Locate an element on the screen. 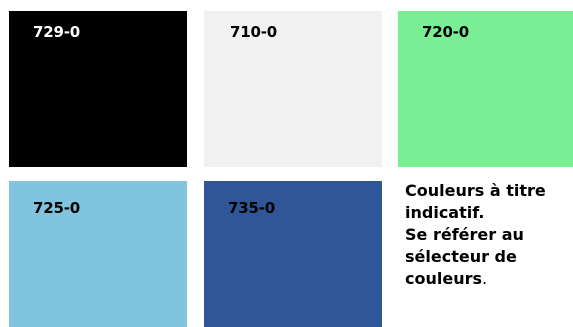  color-swatch-729-0: 729-0 is located at coordinates (98, 89).